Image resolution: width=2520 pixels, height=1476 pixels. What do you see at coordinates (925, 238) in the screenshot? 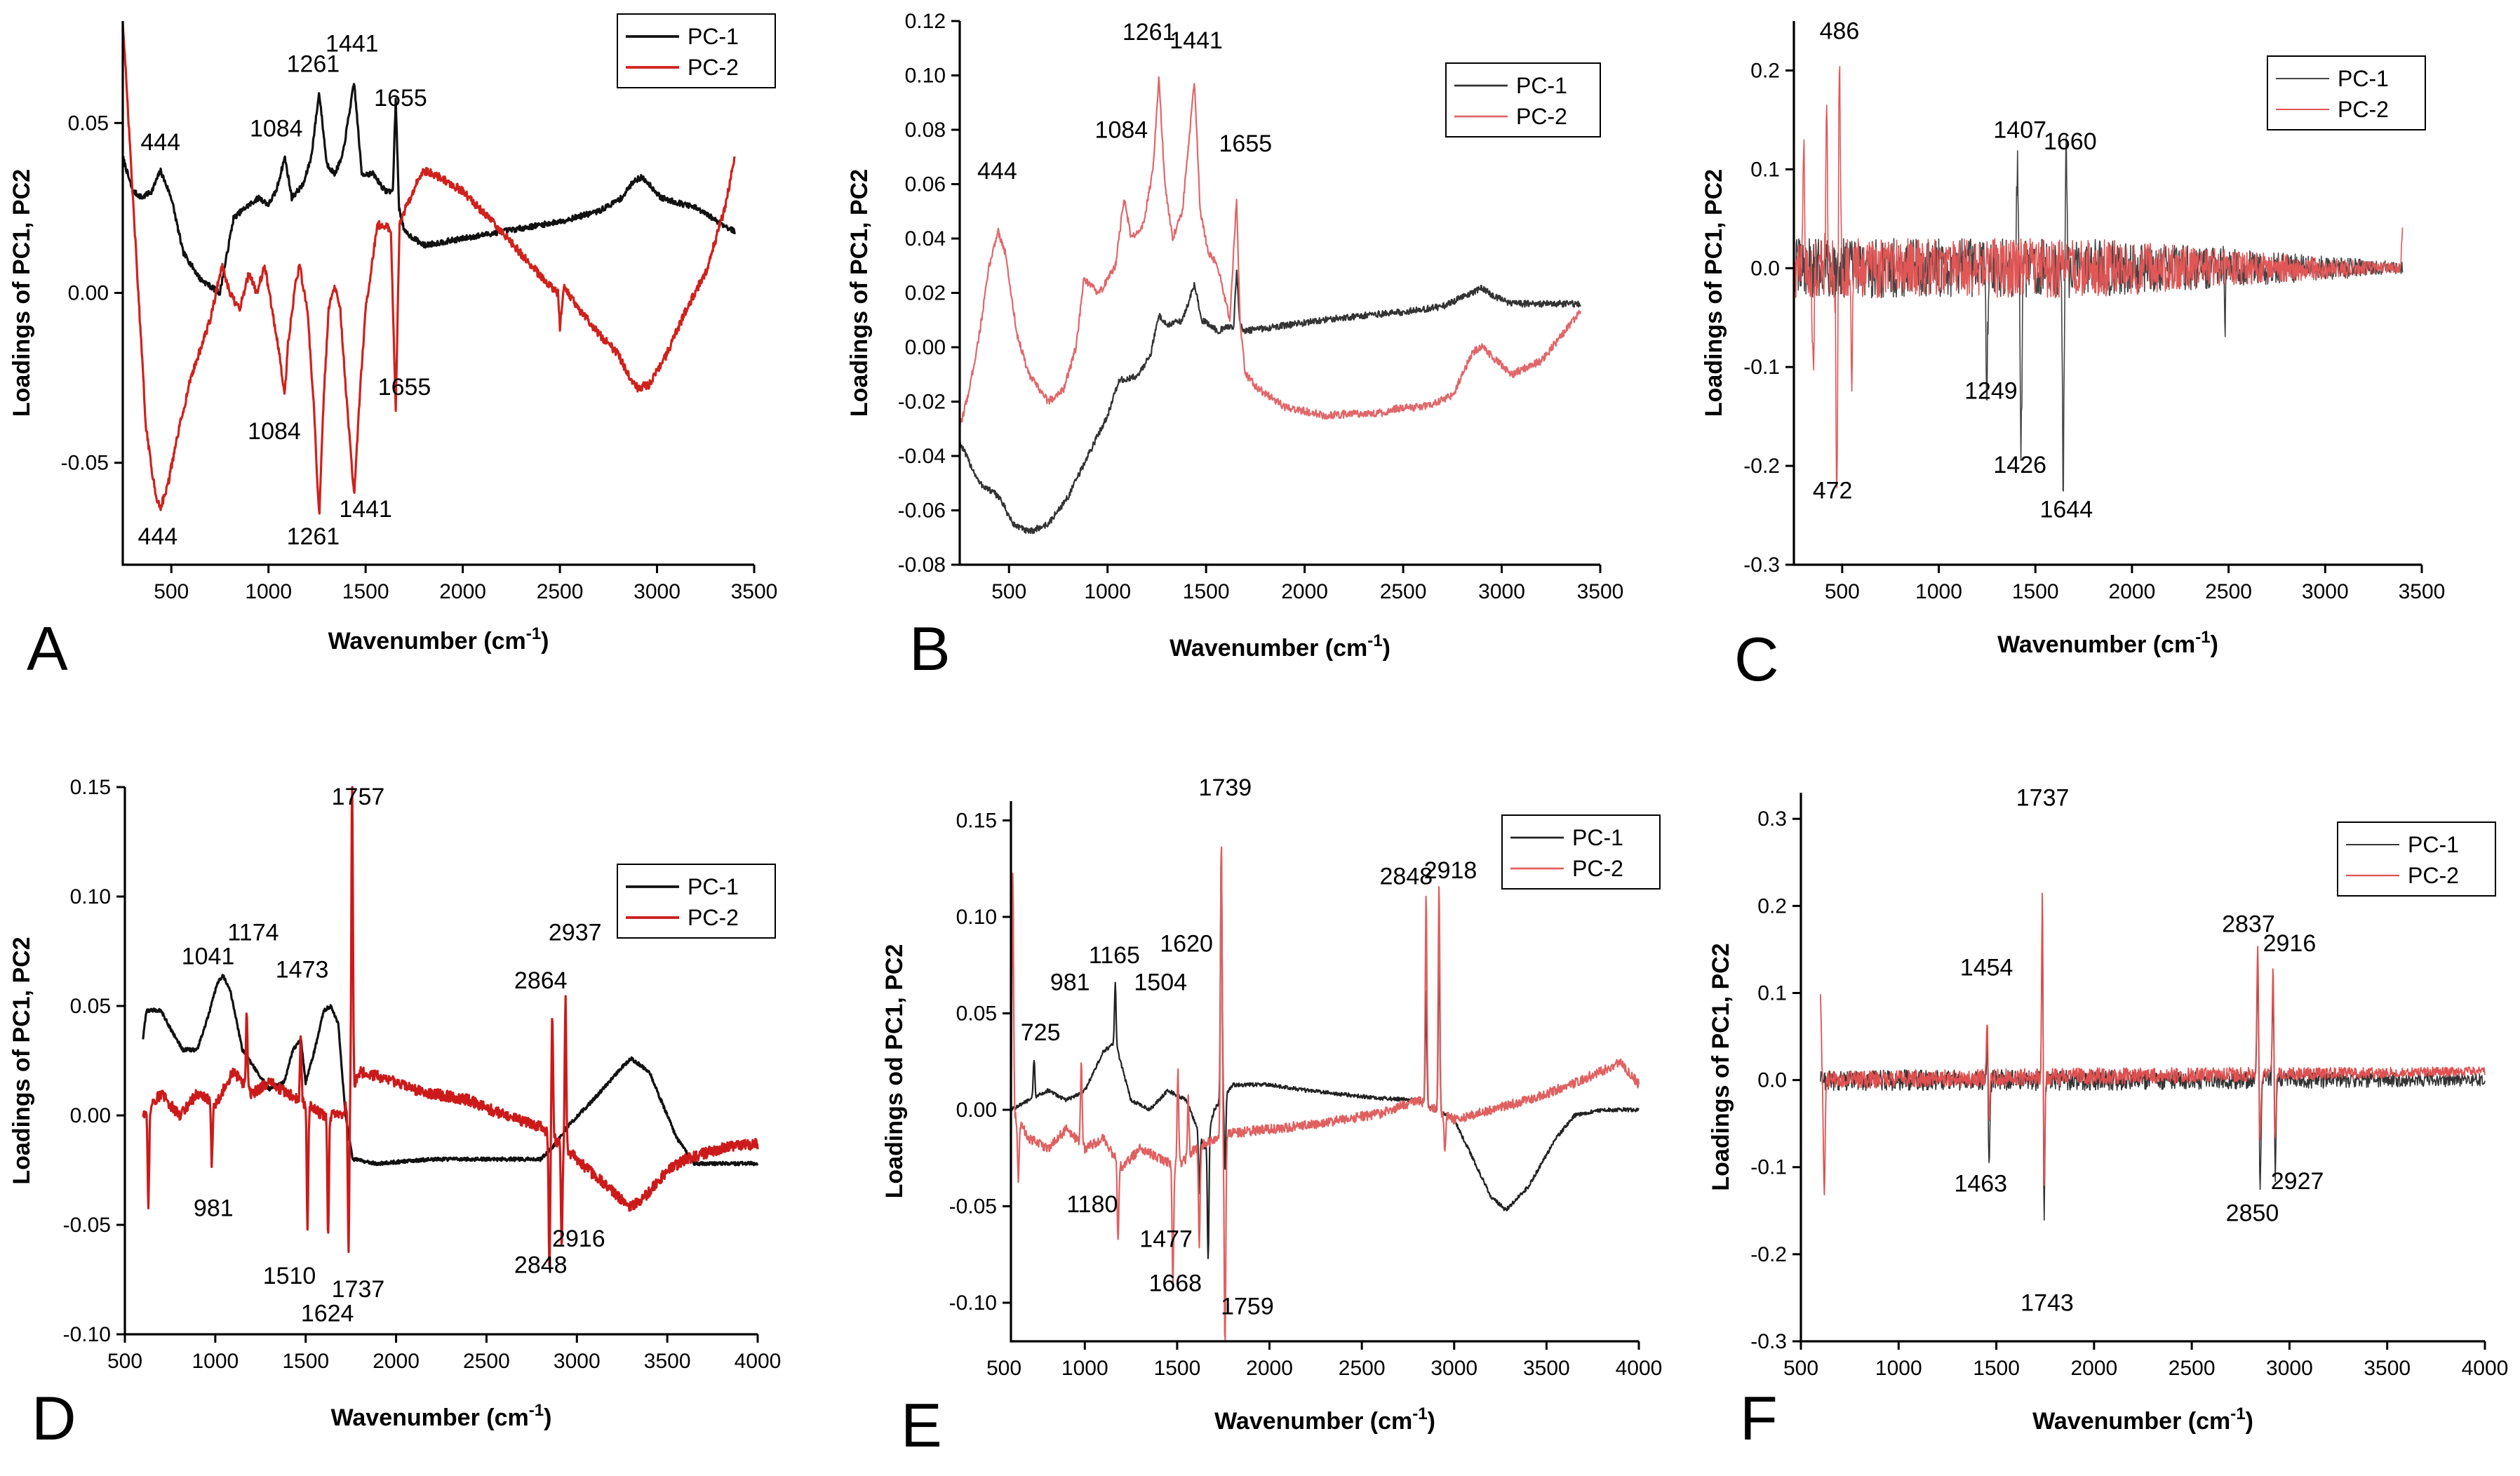
I see `y-tick-label: 0.04` at bounding box center [925, 238].